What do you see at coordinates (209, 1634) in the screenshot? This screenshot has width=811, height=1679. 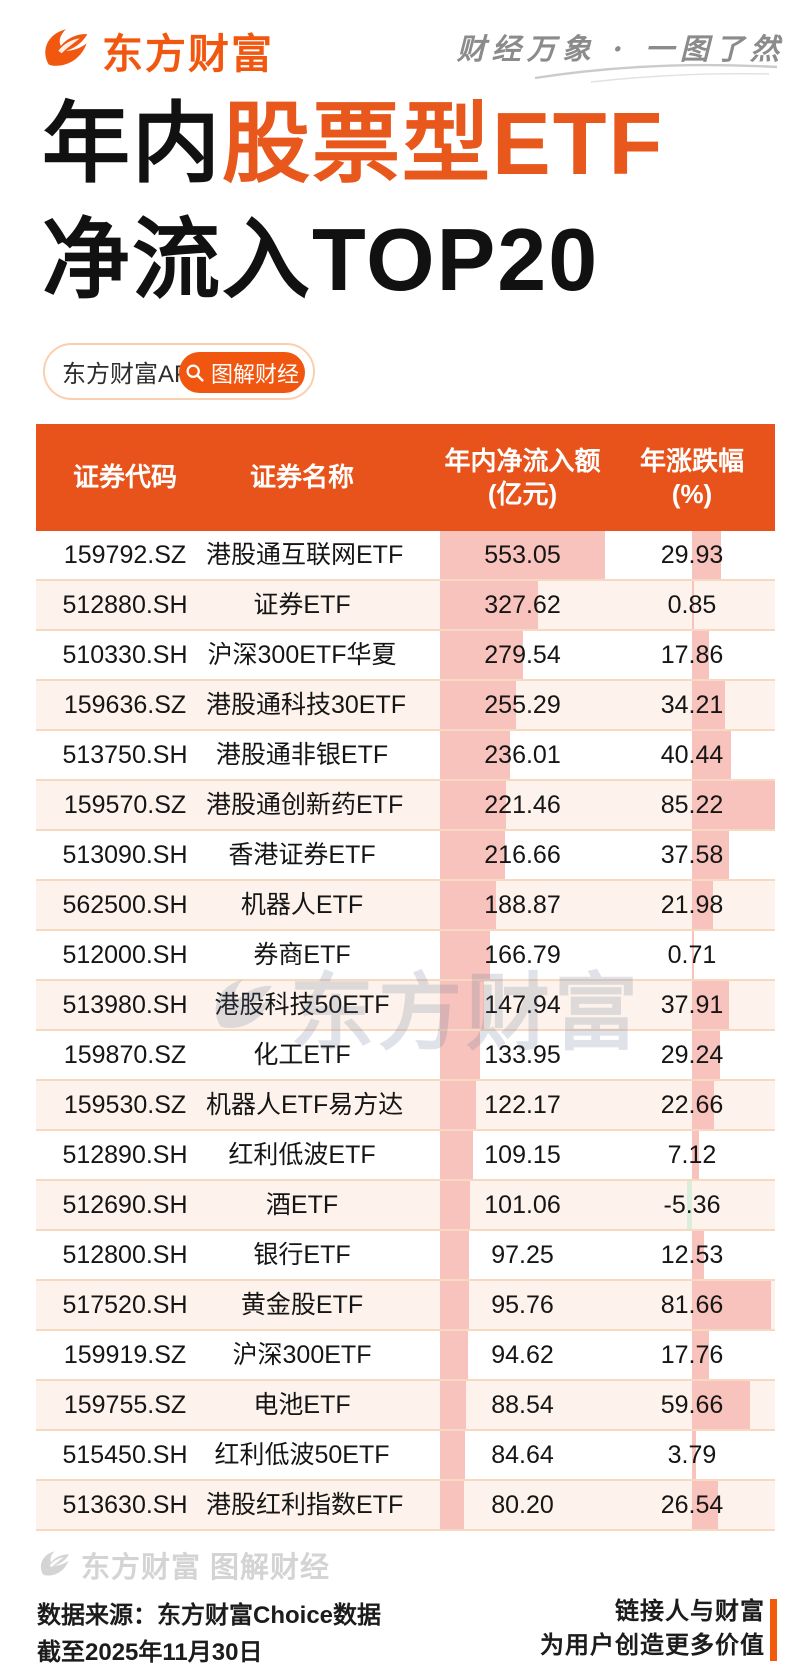 I see `data-source: 数据来源：东方财富Choice数据 截至2025年11月30日` at bounding box center [209, 1634].